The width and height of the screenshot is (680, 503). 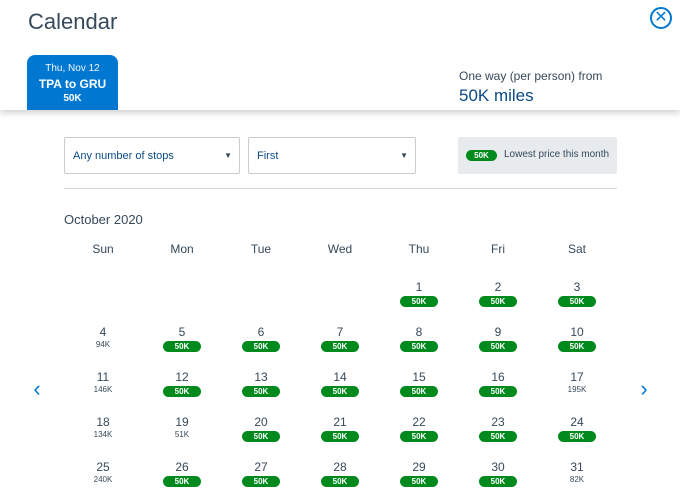 I want to click on date-tab-route: TPA to GRU, so click(x=72, y=84).